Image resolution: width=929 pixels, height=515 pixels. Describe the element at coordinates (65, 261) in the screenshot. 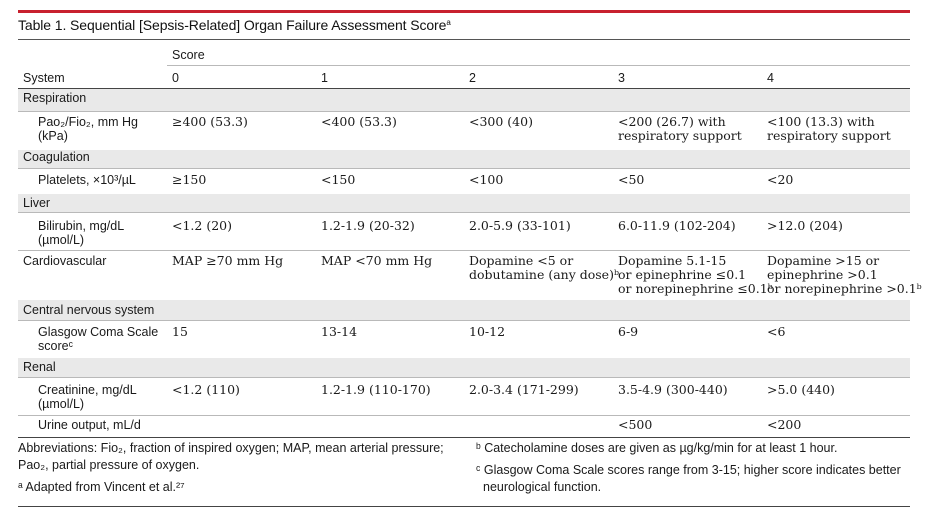

I see `system-label-cardiovascular: Cardiovascular` at that location.